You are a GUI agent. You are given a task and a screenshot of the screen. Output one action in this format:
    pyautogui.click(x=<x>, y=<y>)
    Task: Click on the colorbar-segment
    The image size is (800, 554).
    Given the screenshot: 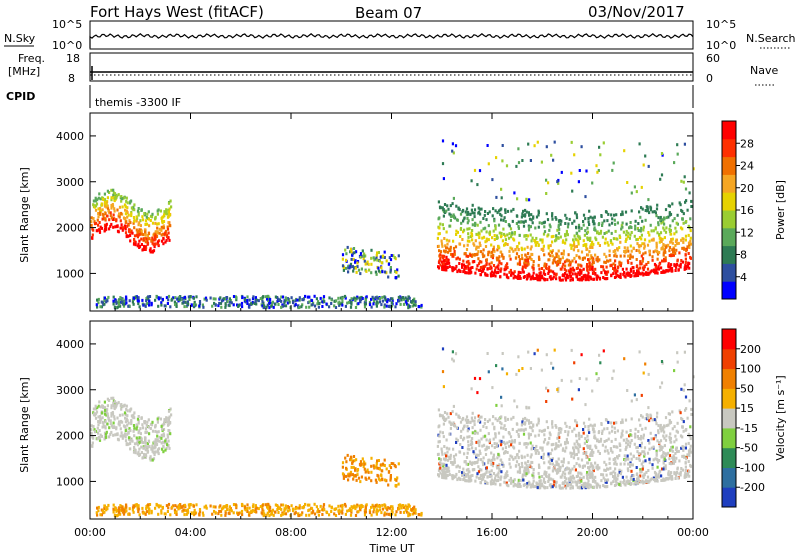 What is the action you would take?
    pyautogui.click(x=729, y=254)
    